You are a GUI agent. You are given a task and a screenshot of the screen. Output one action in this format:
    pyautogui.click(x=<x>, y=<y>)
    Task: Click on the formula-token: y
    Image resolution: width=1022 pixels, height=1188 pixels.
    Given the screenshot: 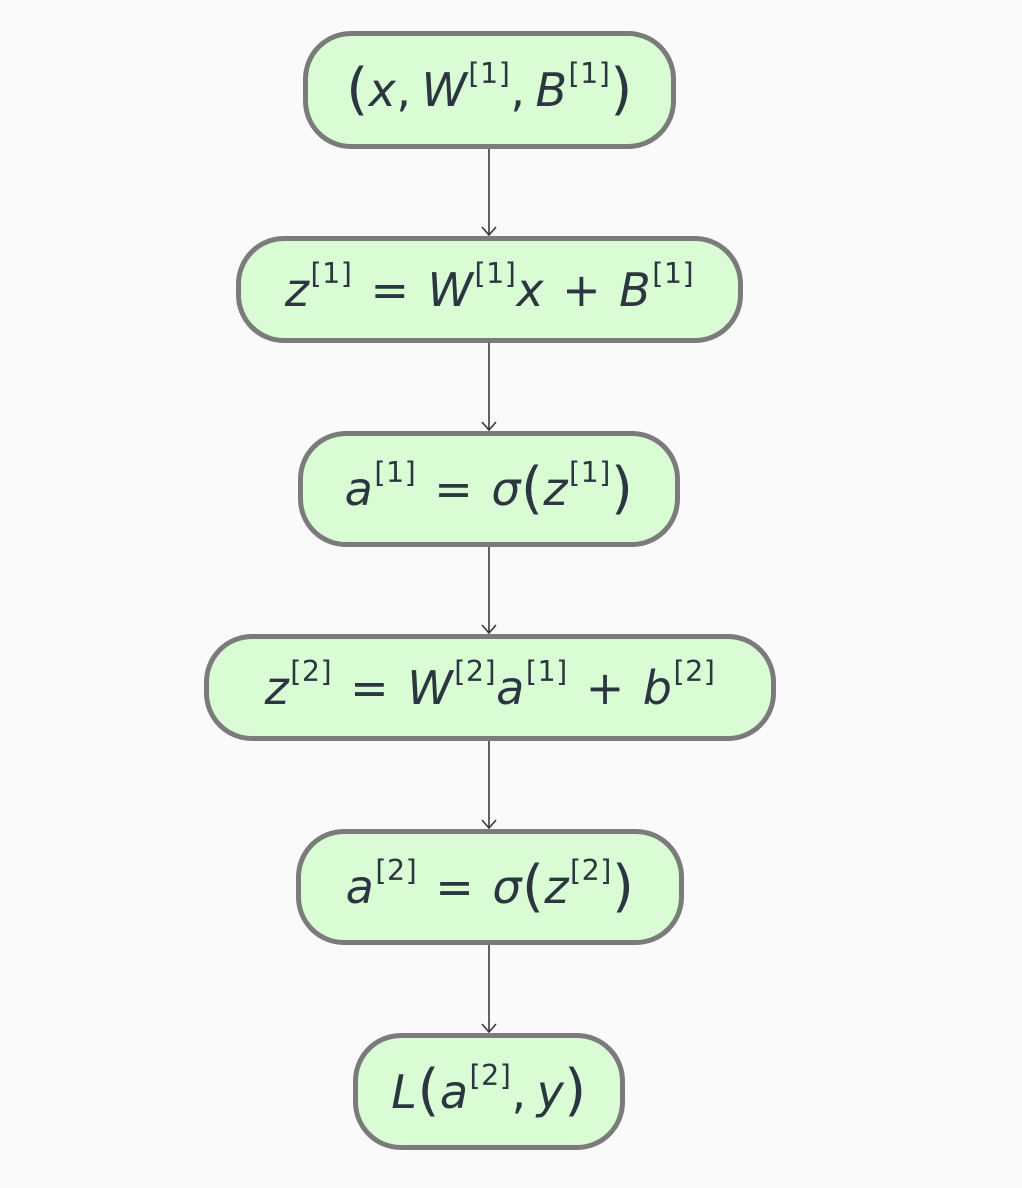 What is the action you would take?
    pyautogui.click(x=550, y=1091)
    